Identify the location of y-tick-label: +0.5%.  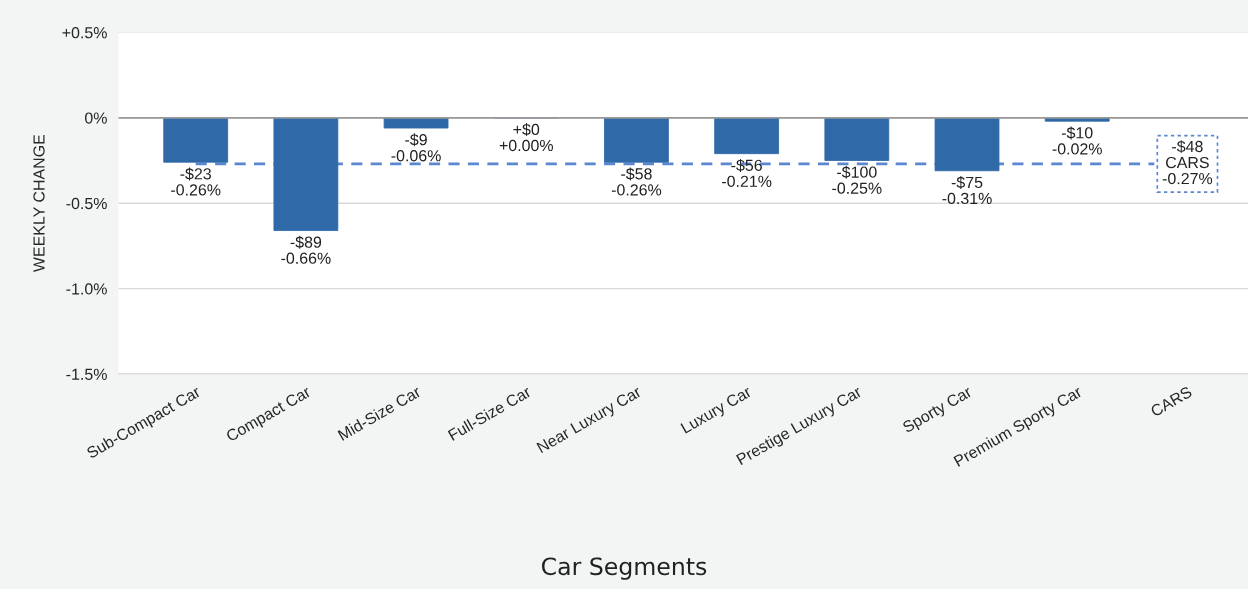
(84, 33).